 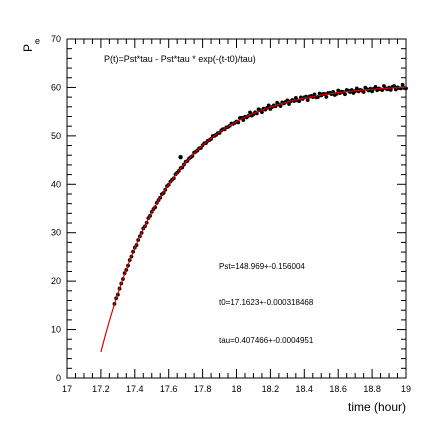 I want to click on fit-pst: Pst=148.969+-0.156004, so click(x=262, y=266).